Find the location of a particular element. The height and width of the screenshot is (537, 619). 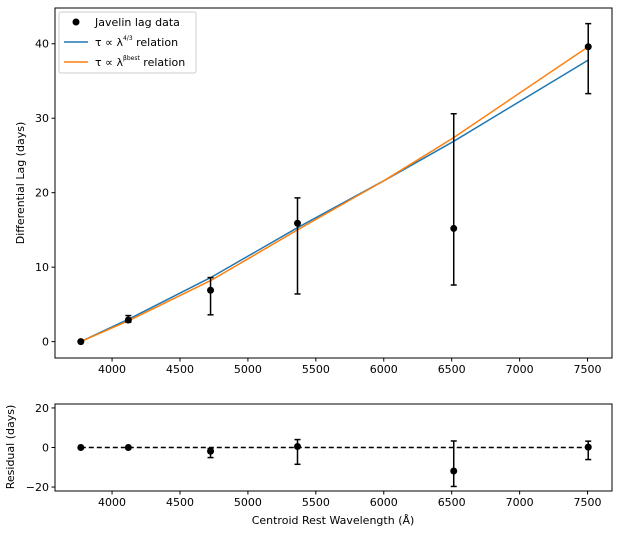

legend-label-four-thirds: τ ∝ λ4/3 relation is located at coordinates (136, 42).